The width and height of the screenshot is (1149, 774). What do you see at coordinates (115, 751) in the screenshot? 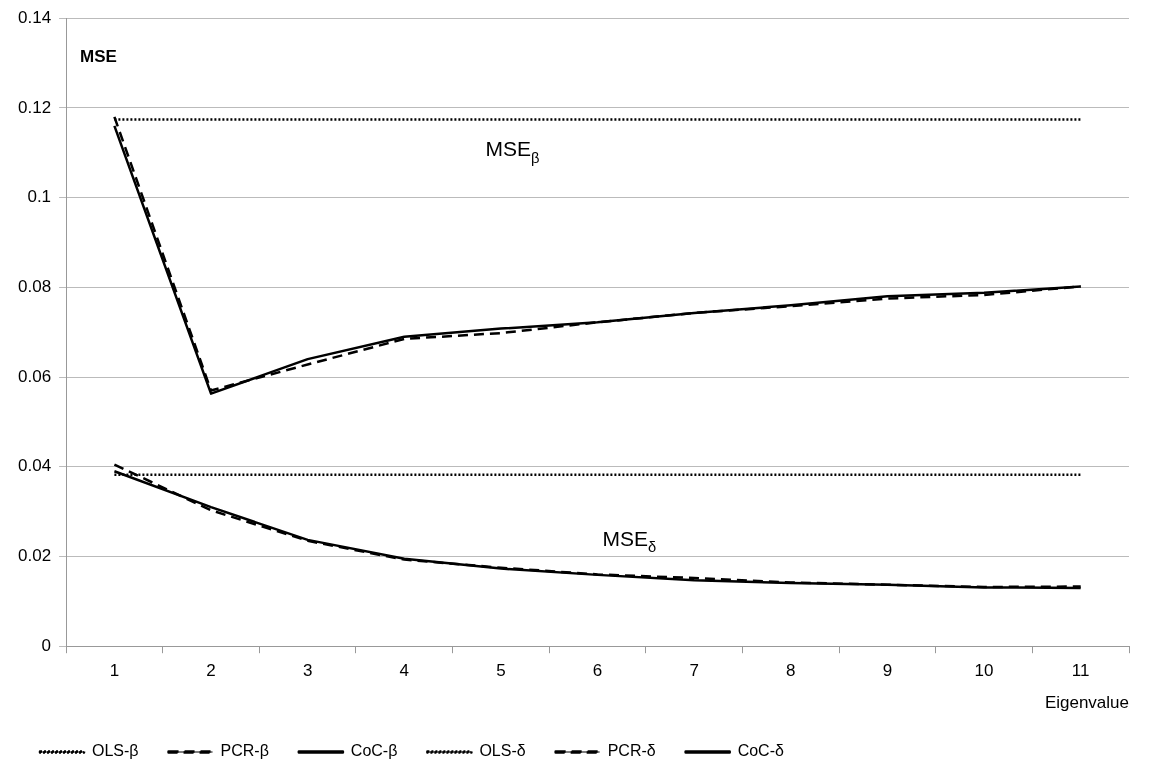
I see `legend-label: OLS-β` at bounding box center [115, 751].